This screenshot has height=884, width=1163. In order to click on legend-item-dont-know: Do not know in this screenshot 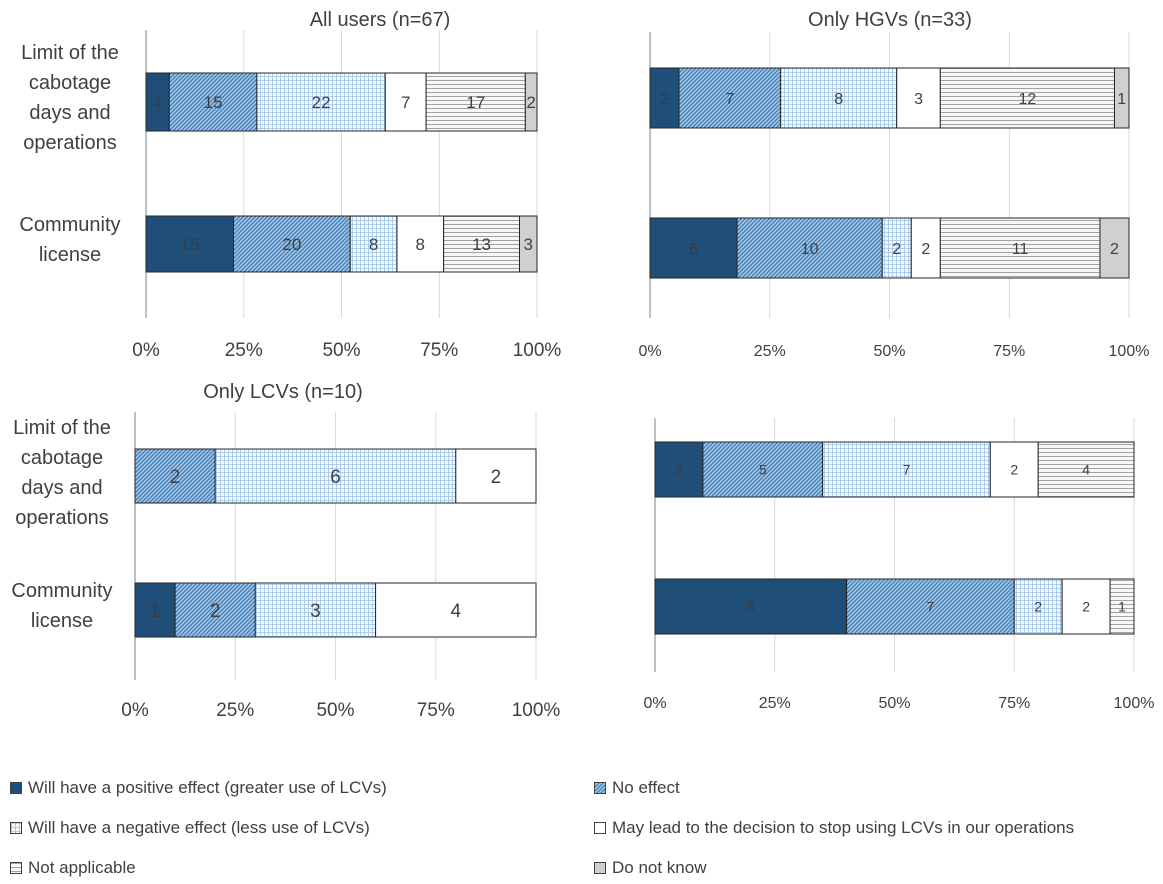, I will do `click(650, 868)`.